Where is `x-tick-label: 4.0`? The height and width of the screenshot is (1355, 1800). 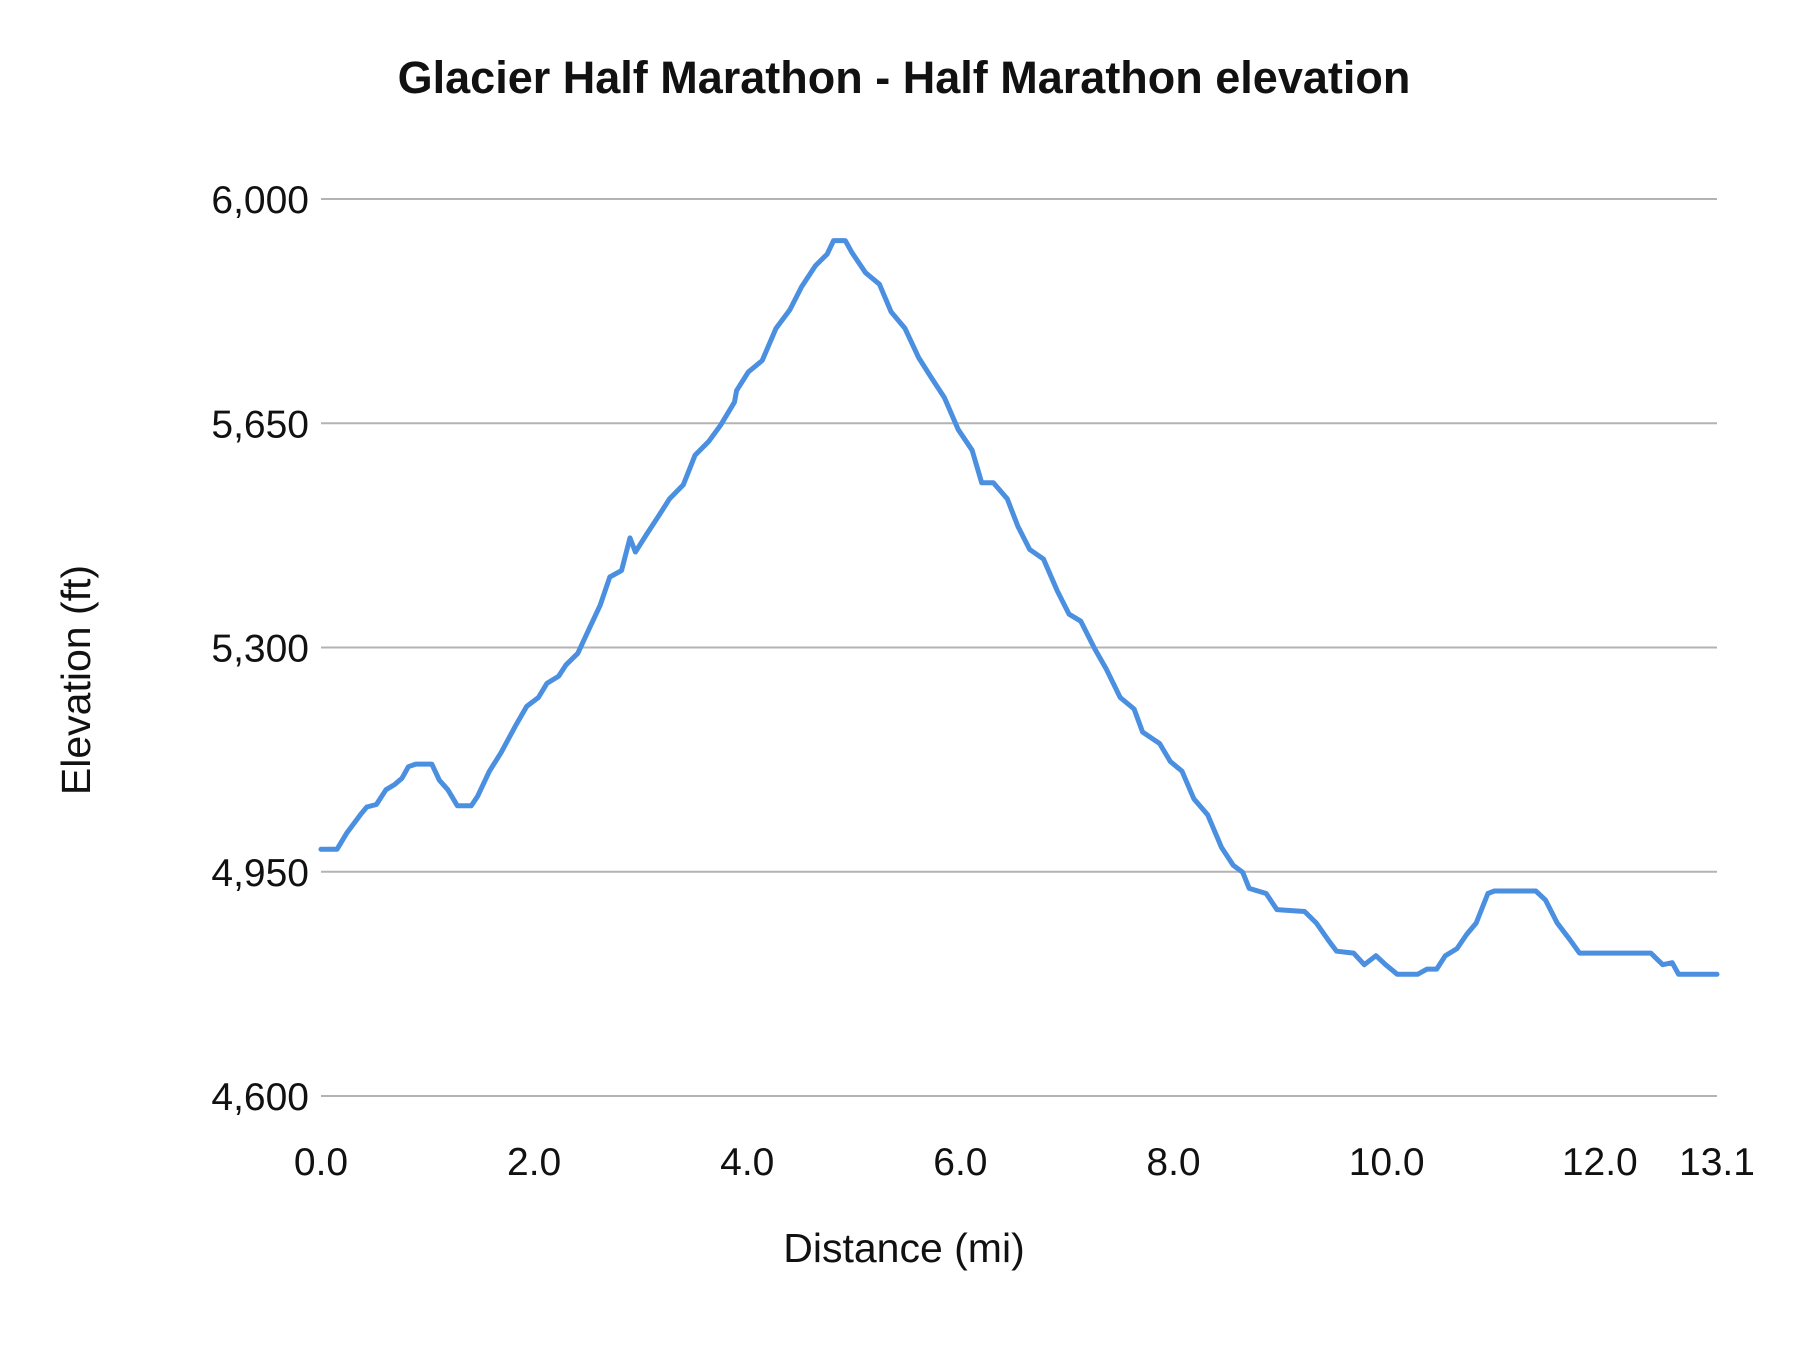 x-tick-label: 4.0 is located at coordinates (747, 1162).